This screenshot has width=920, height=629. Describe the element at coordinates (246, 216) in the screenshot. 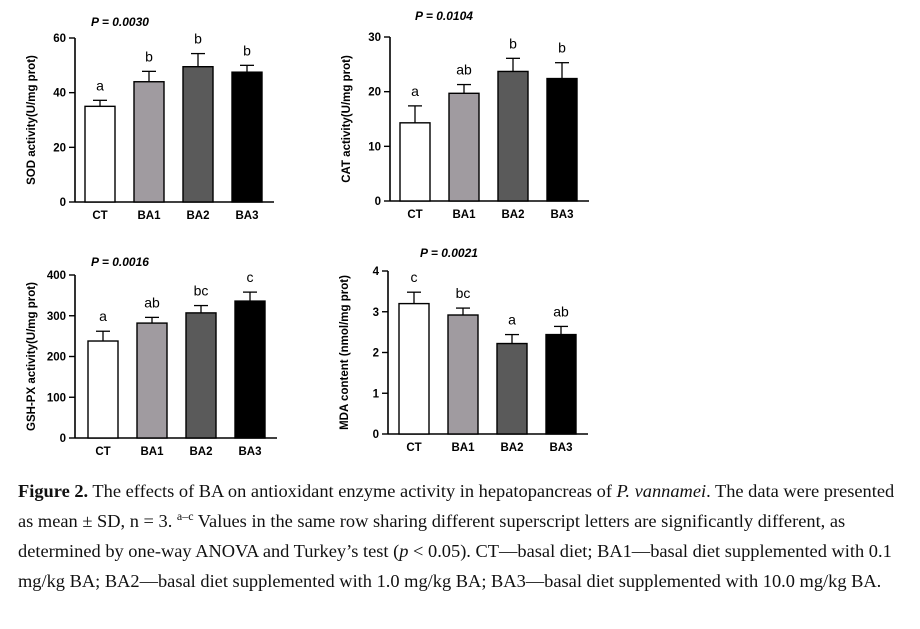

I see `panel1-x-tick-label: BA3` at that location.